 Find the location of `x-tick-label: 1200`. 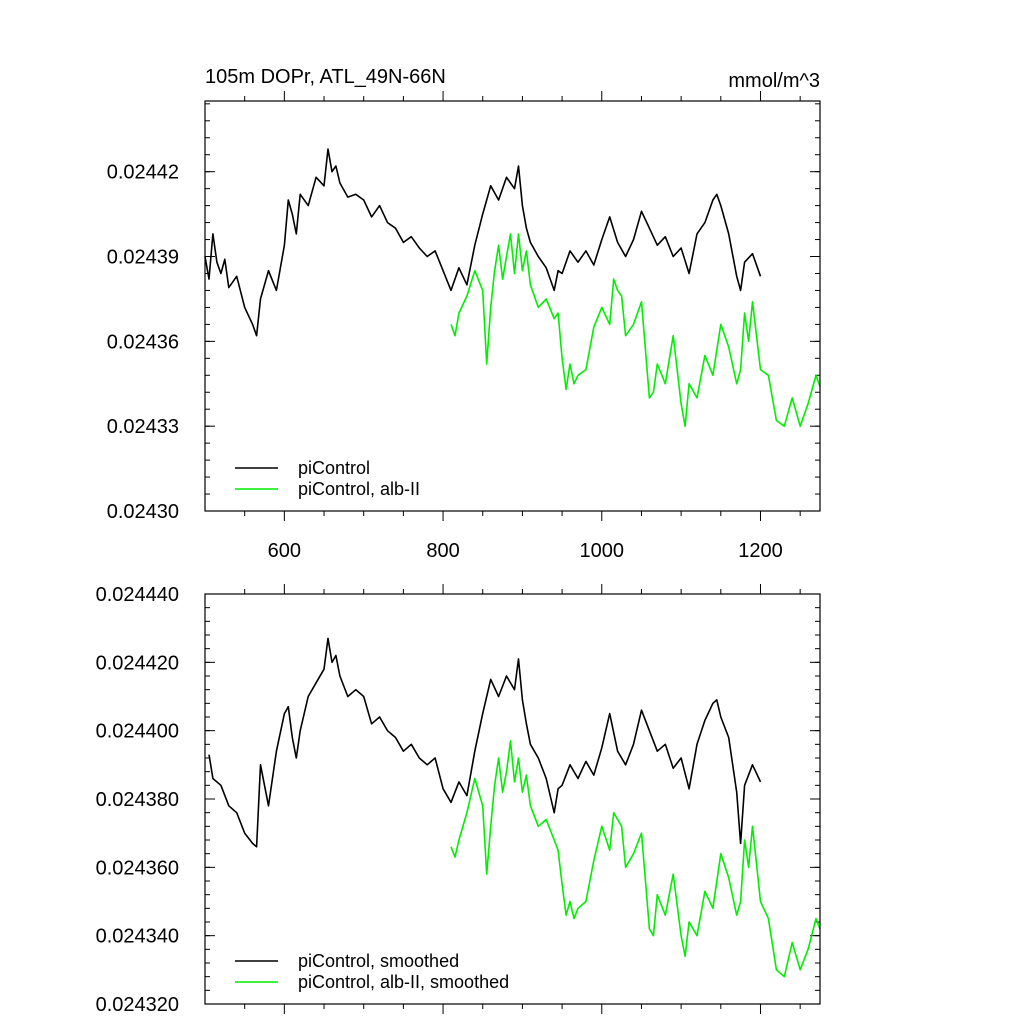

x-tick-label: 1200 is located at coordinates (760, 551).